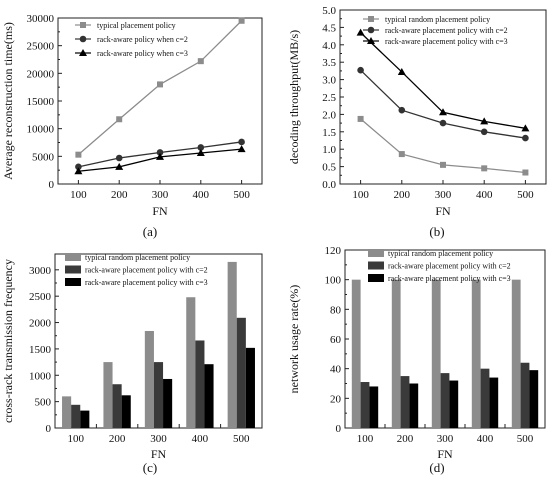  What do you see at coordinates (142, 39) in the screenshot?
I see `legend-label: rack-aware policy when c=2` at bounding box center [142, 39].